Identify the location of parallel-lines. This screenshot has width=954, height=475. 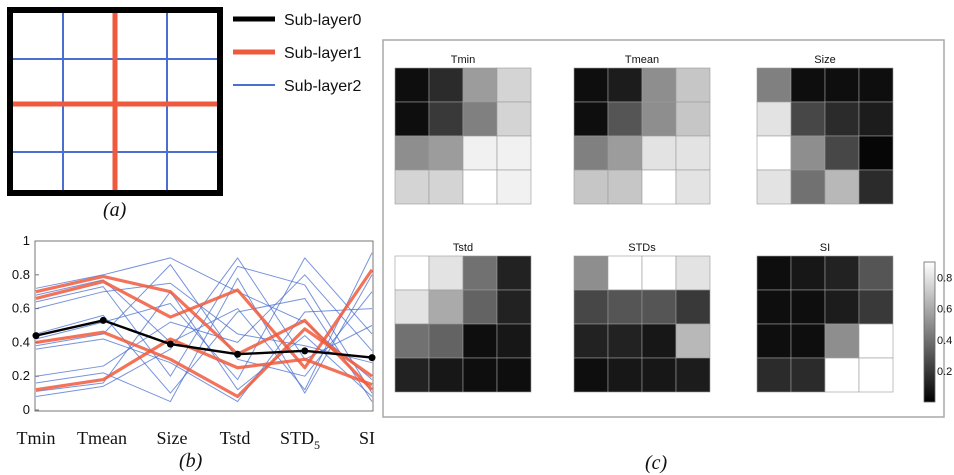
(204, 327).